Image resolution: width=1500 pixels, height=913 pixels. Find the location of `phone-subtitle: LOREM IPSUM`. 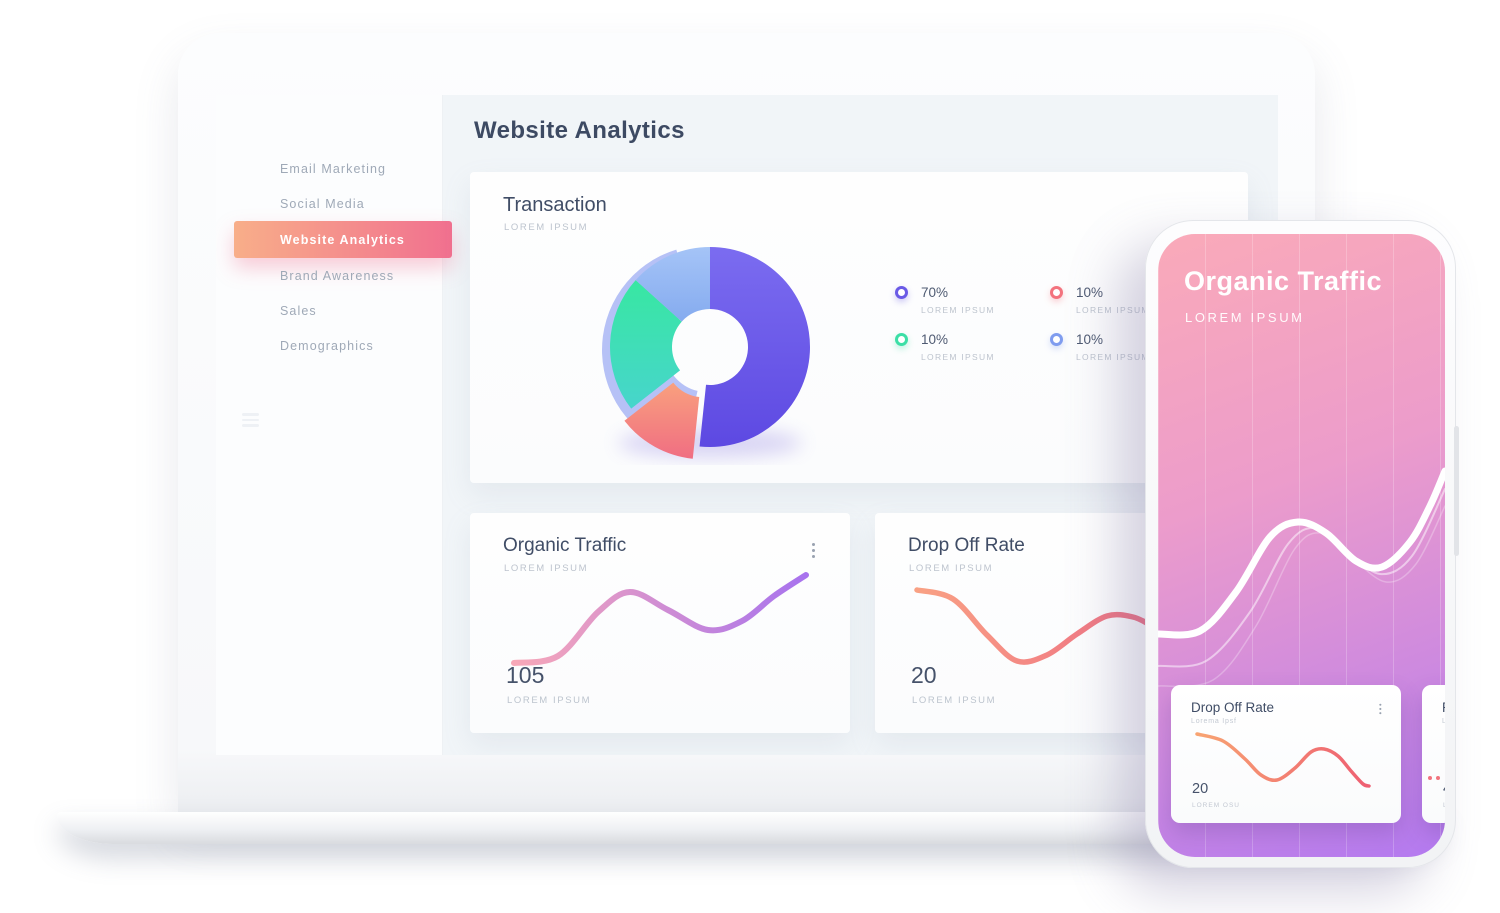

phone-subtitle: LOREM IPSUM is located at coordinates (1245, 317).